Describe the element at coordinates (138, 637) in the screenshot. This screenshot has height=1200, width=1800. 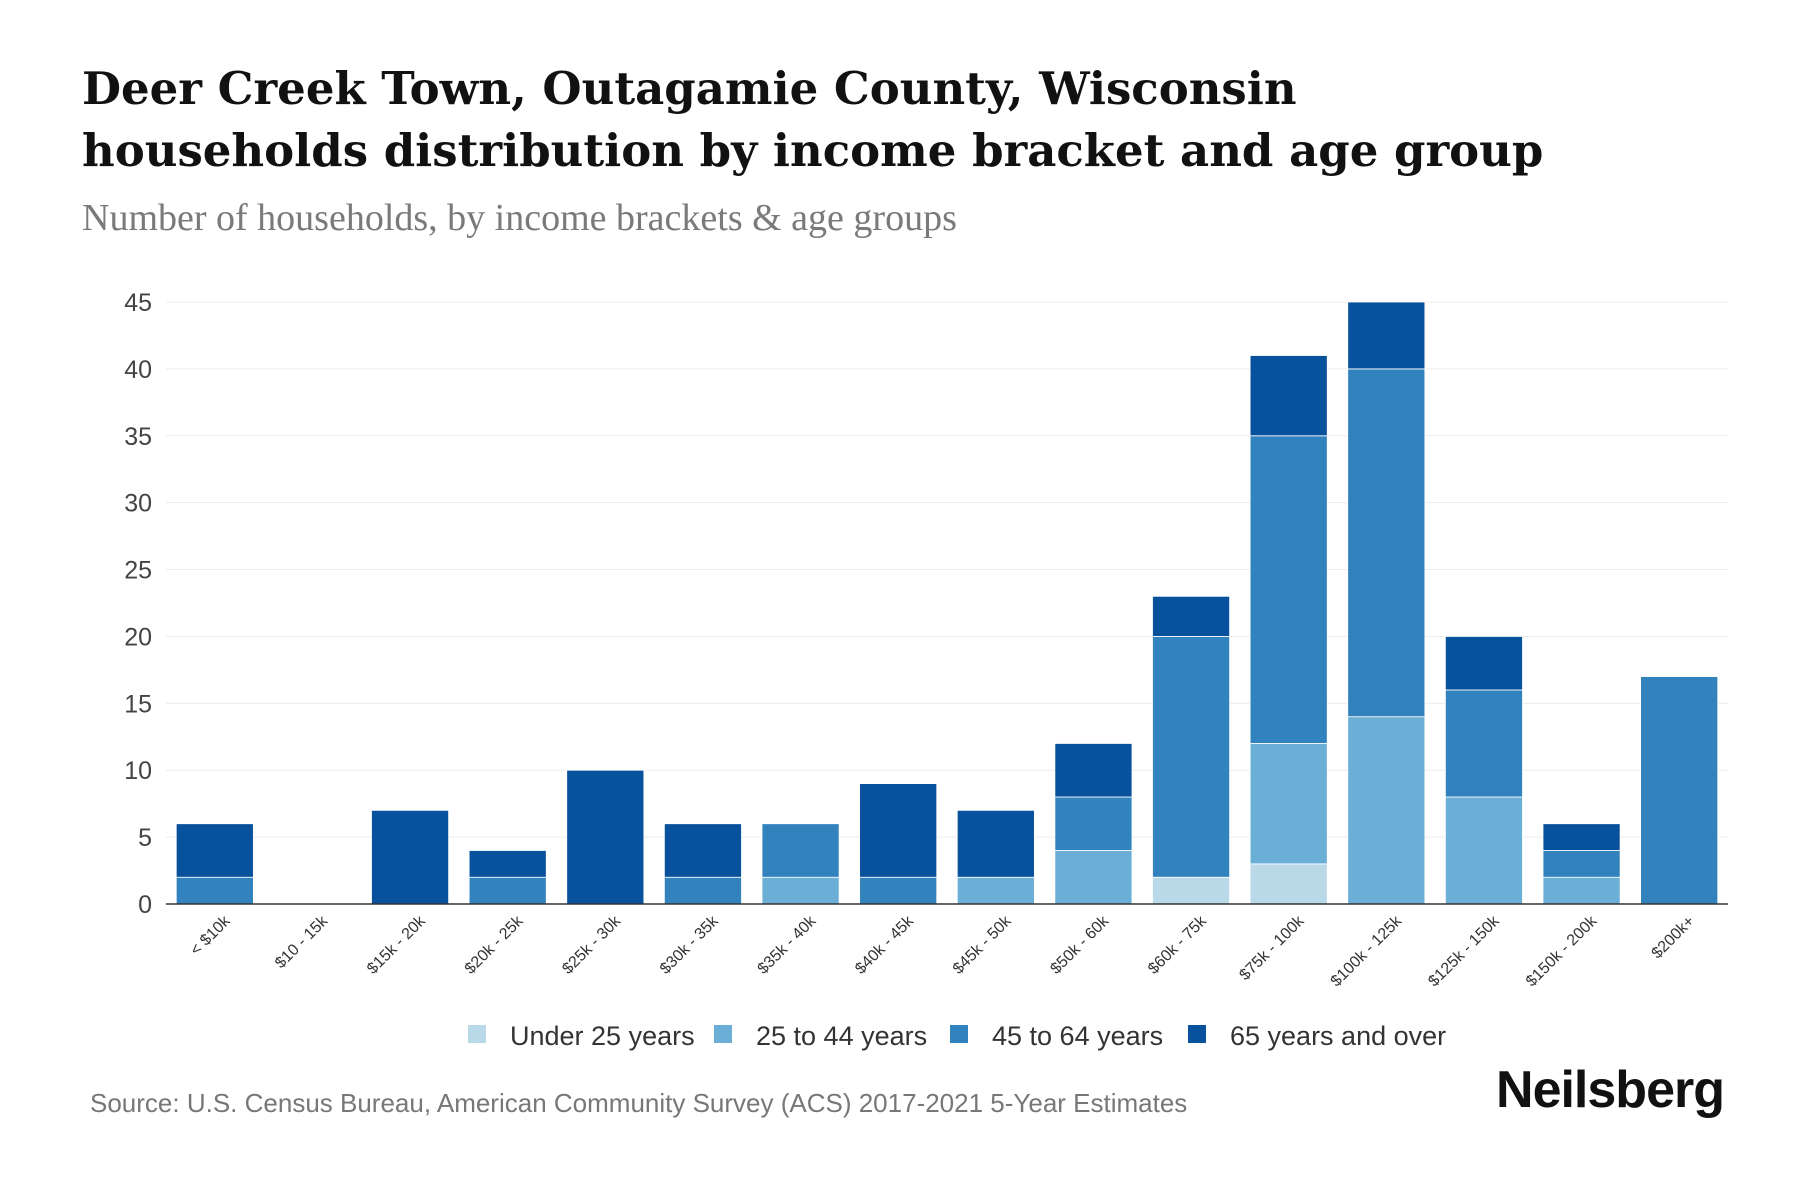
I see `y-tick-label: 20` at that location.